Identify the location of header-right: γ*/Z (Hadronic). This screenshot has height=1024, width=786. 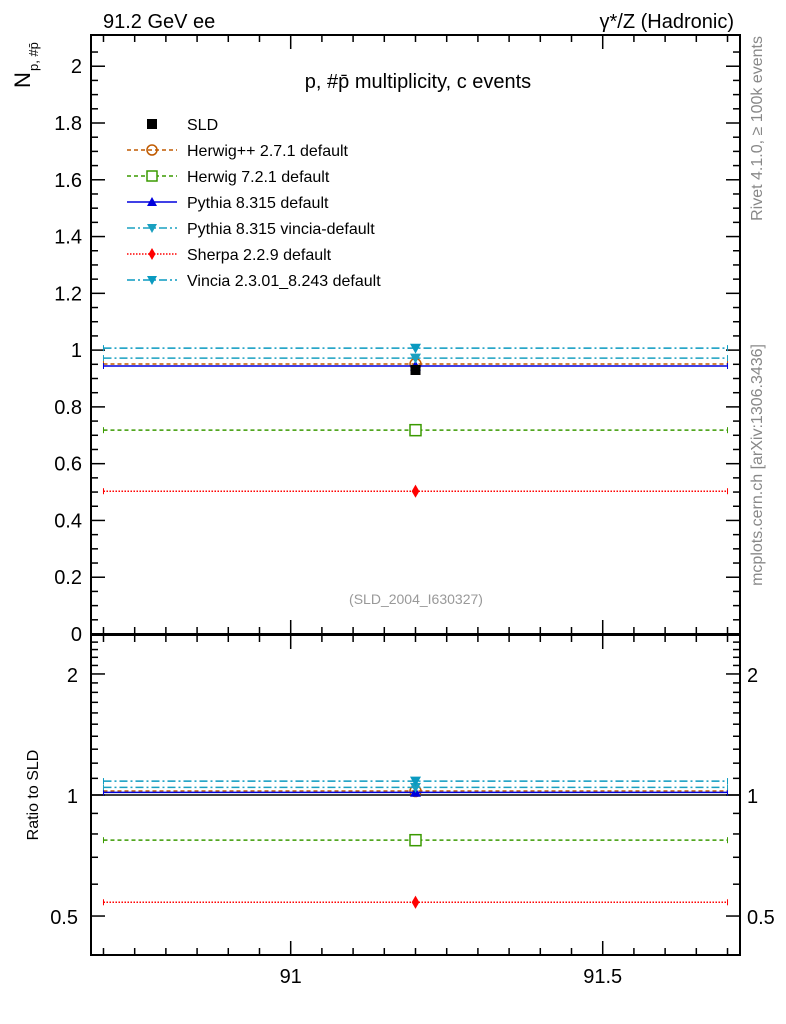
(667, 22).